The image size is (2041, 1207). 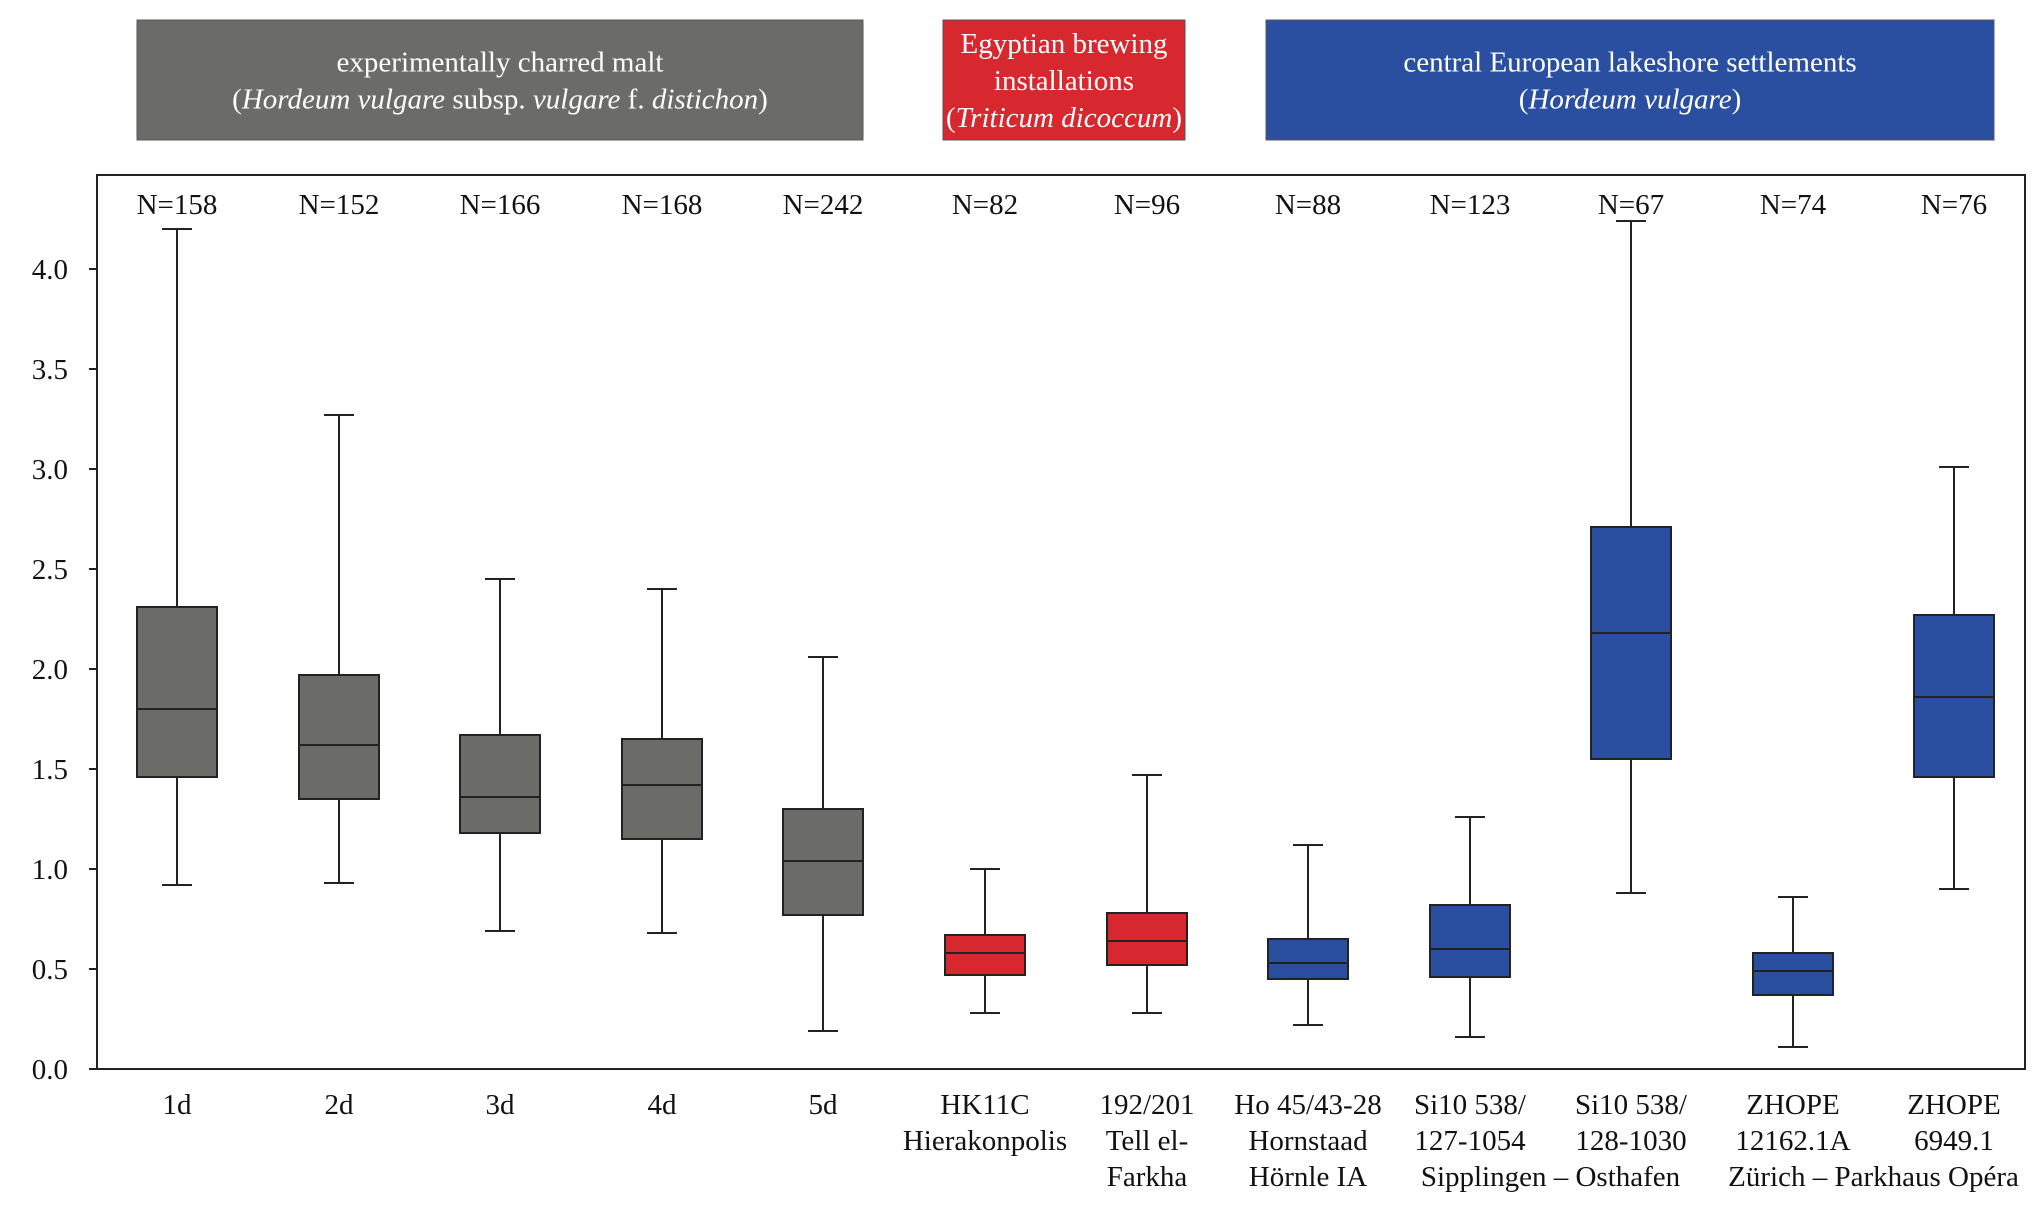 I want to click on x-category-label: Hierakonpolis, so click(x=985, y=1141).